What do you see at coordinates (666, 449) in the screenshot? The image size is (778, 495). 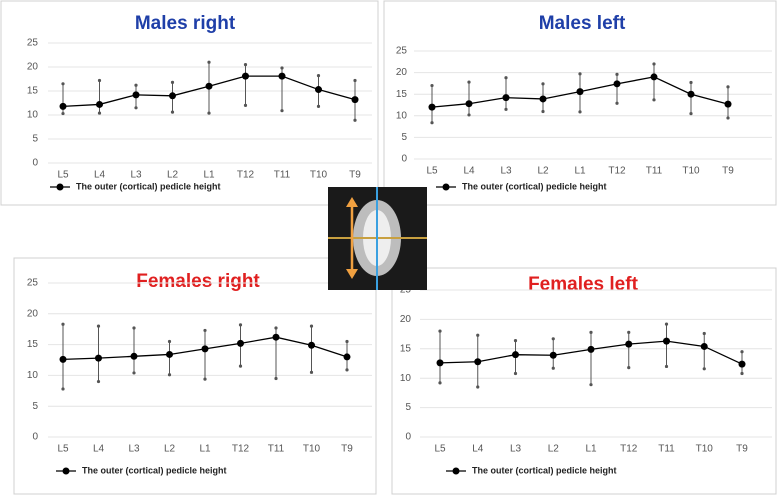 I see `x-tick-label: T11` at bounding box center [666, 449].